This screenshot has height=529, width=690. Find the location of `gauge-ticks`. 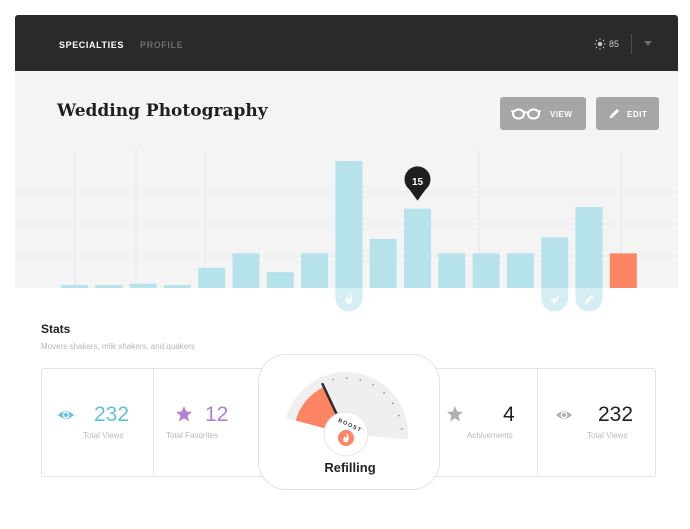

gauge-ticks is located at coordinates (367, 403).